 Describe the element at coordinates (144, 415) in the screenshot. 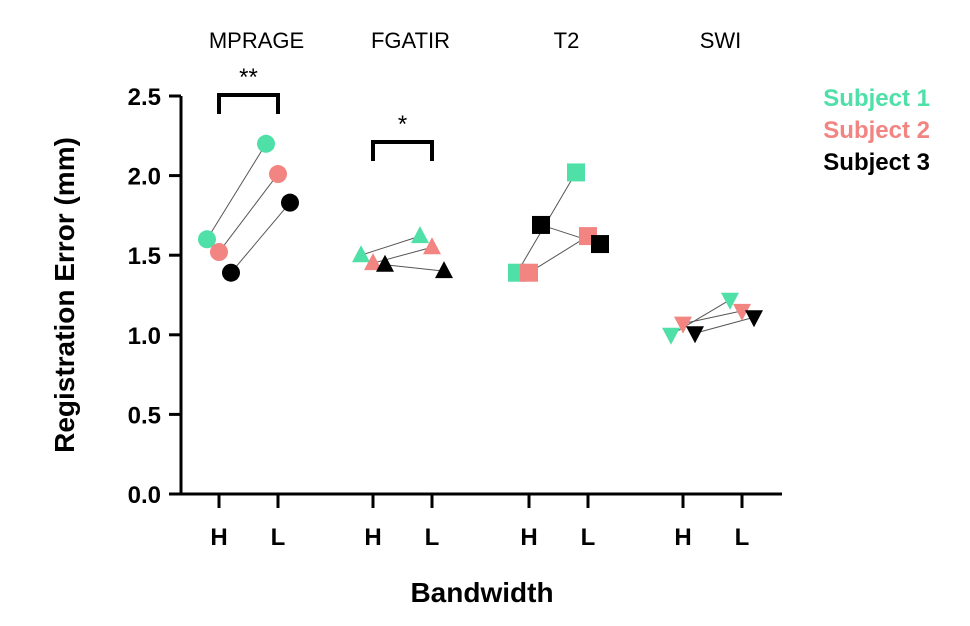

I see `y-tick-label: 0.5` at that location.